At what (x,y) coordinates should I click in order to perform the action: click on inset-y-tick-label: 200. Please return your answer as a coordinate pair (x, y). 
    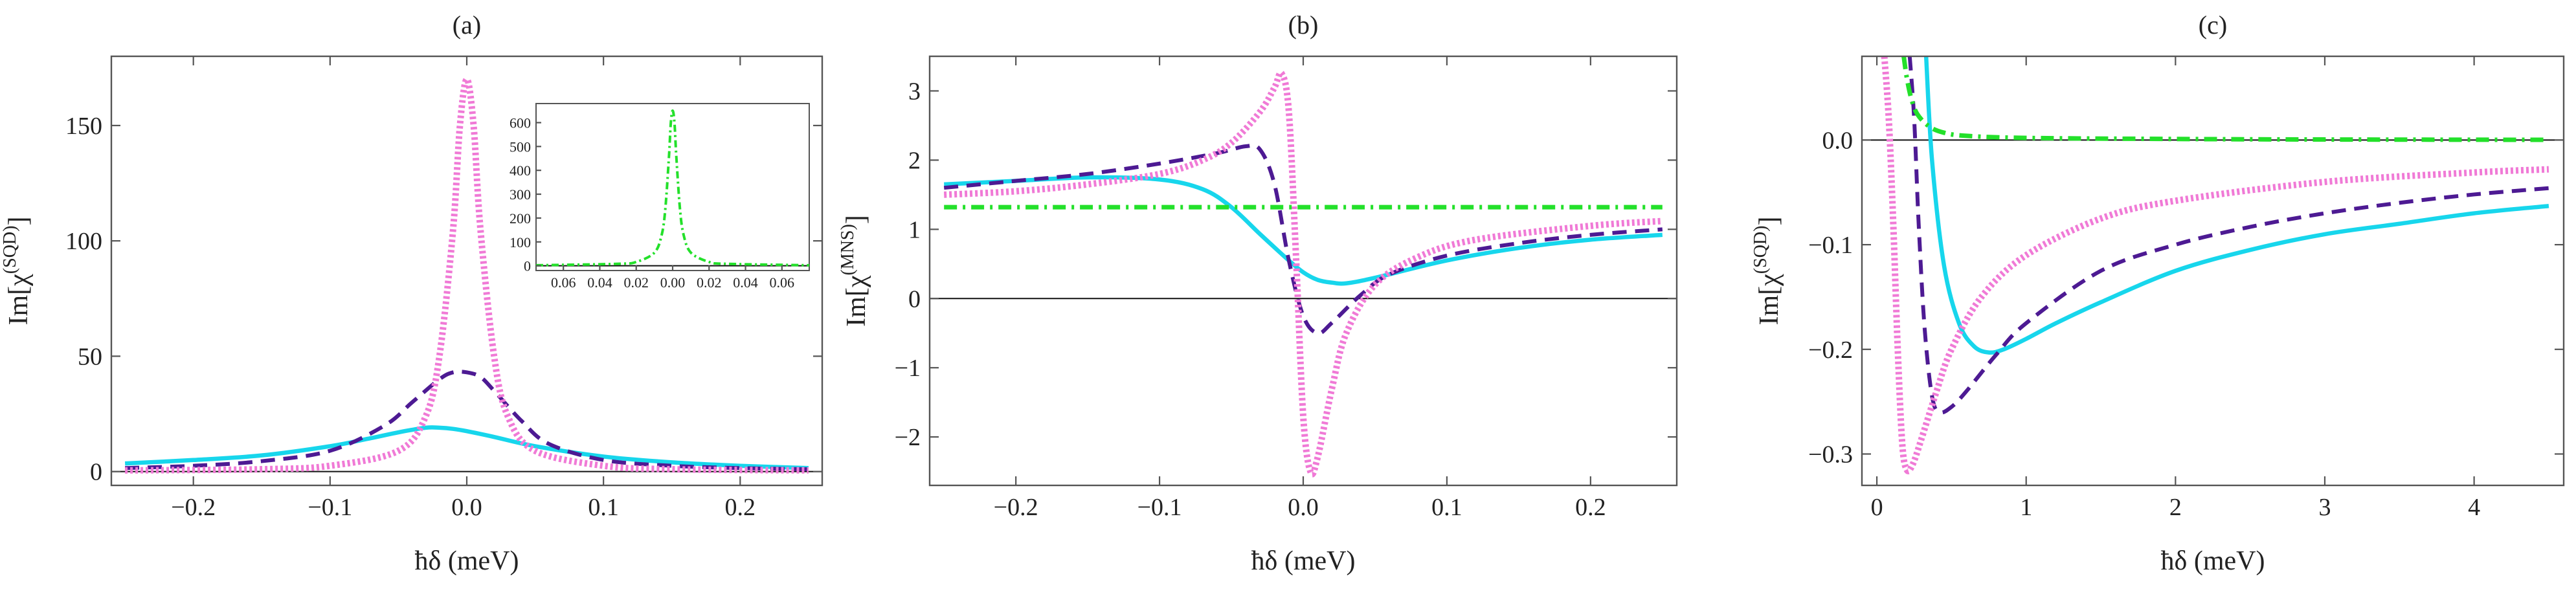
    Looking at the image, I should click on (521, 219).